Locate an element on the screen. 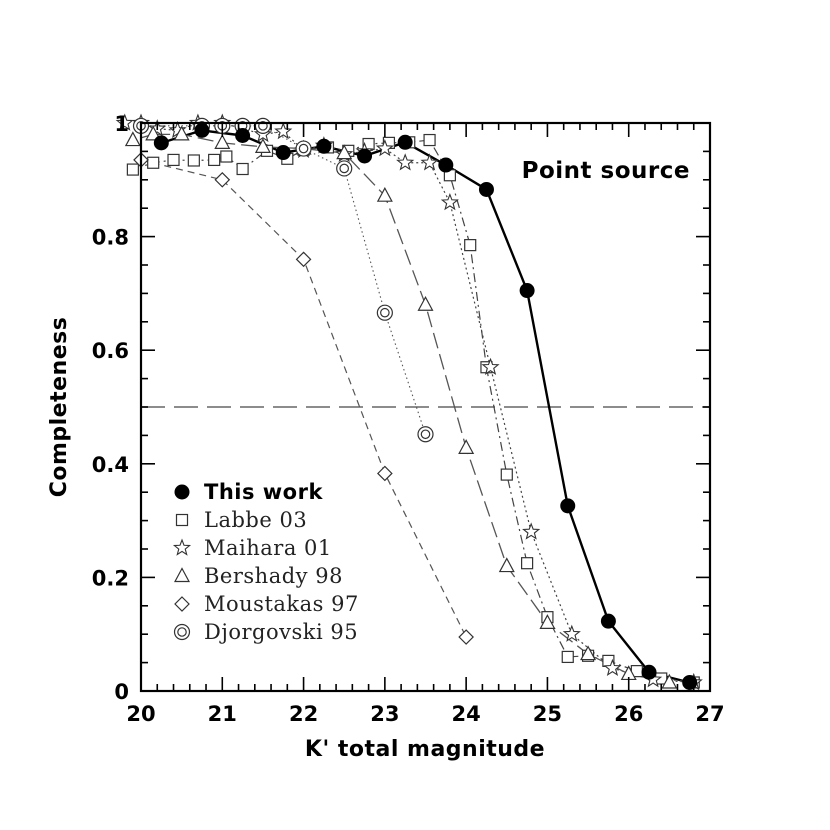 The width and height of the screenshot is (830, 830). legend-label-0: This work is located at coordinates (263, 492).